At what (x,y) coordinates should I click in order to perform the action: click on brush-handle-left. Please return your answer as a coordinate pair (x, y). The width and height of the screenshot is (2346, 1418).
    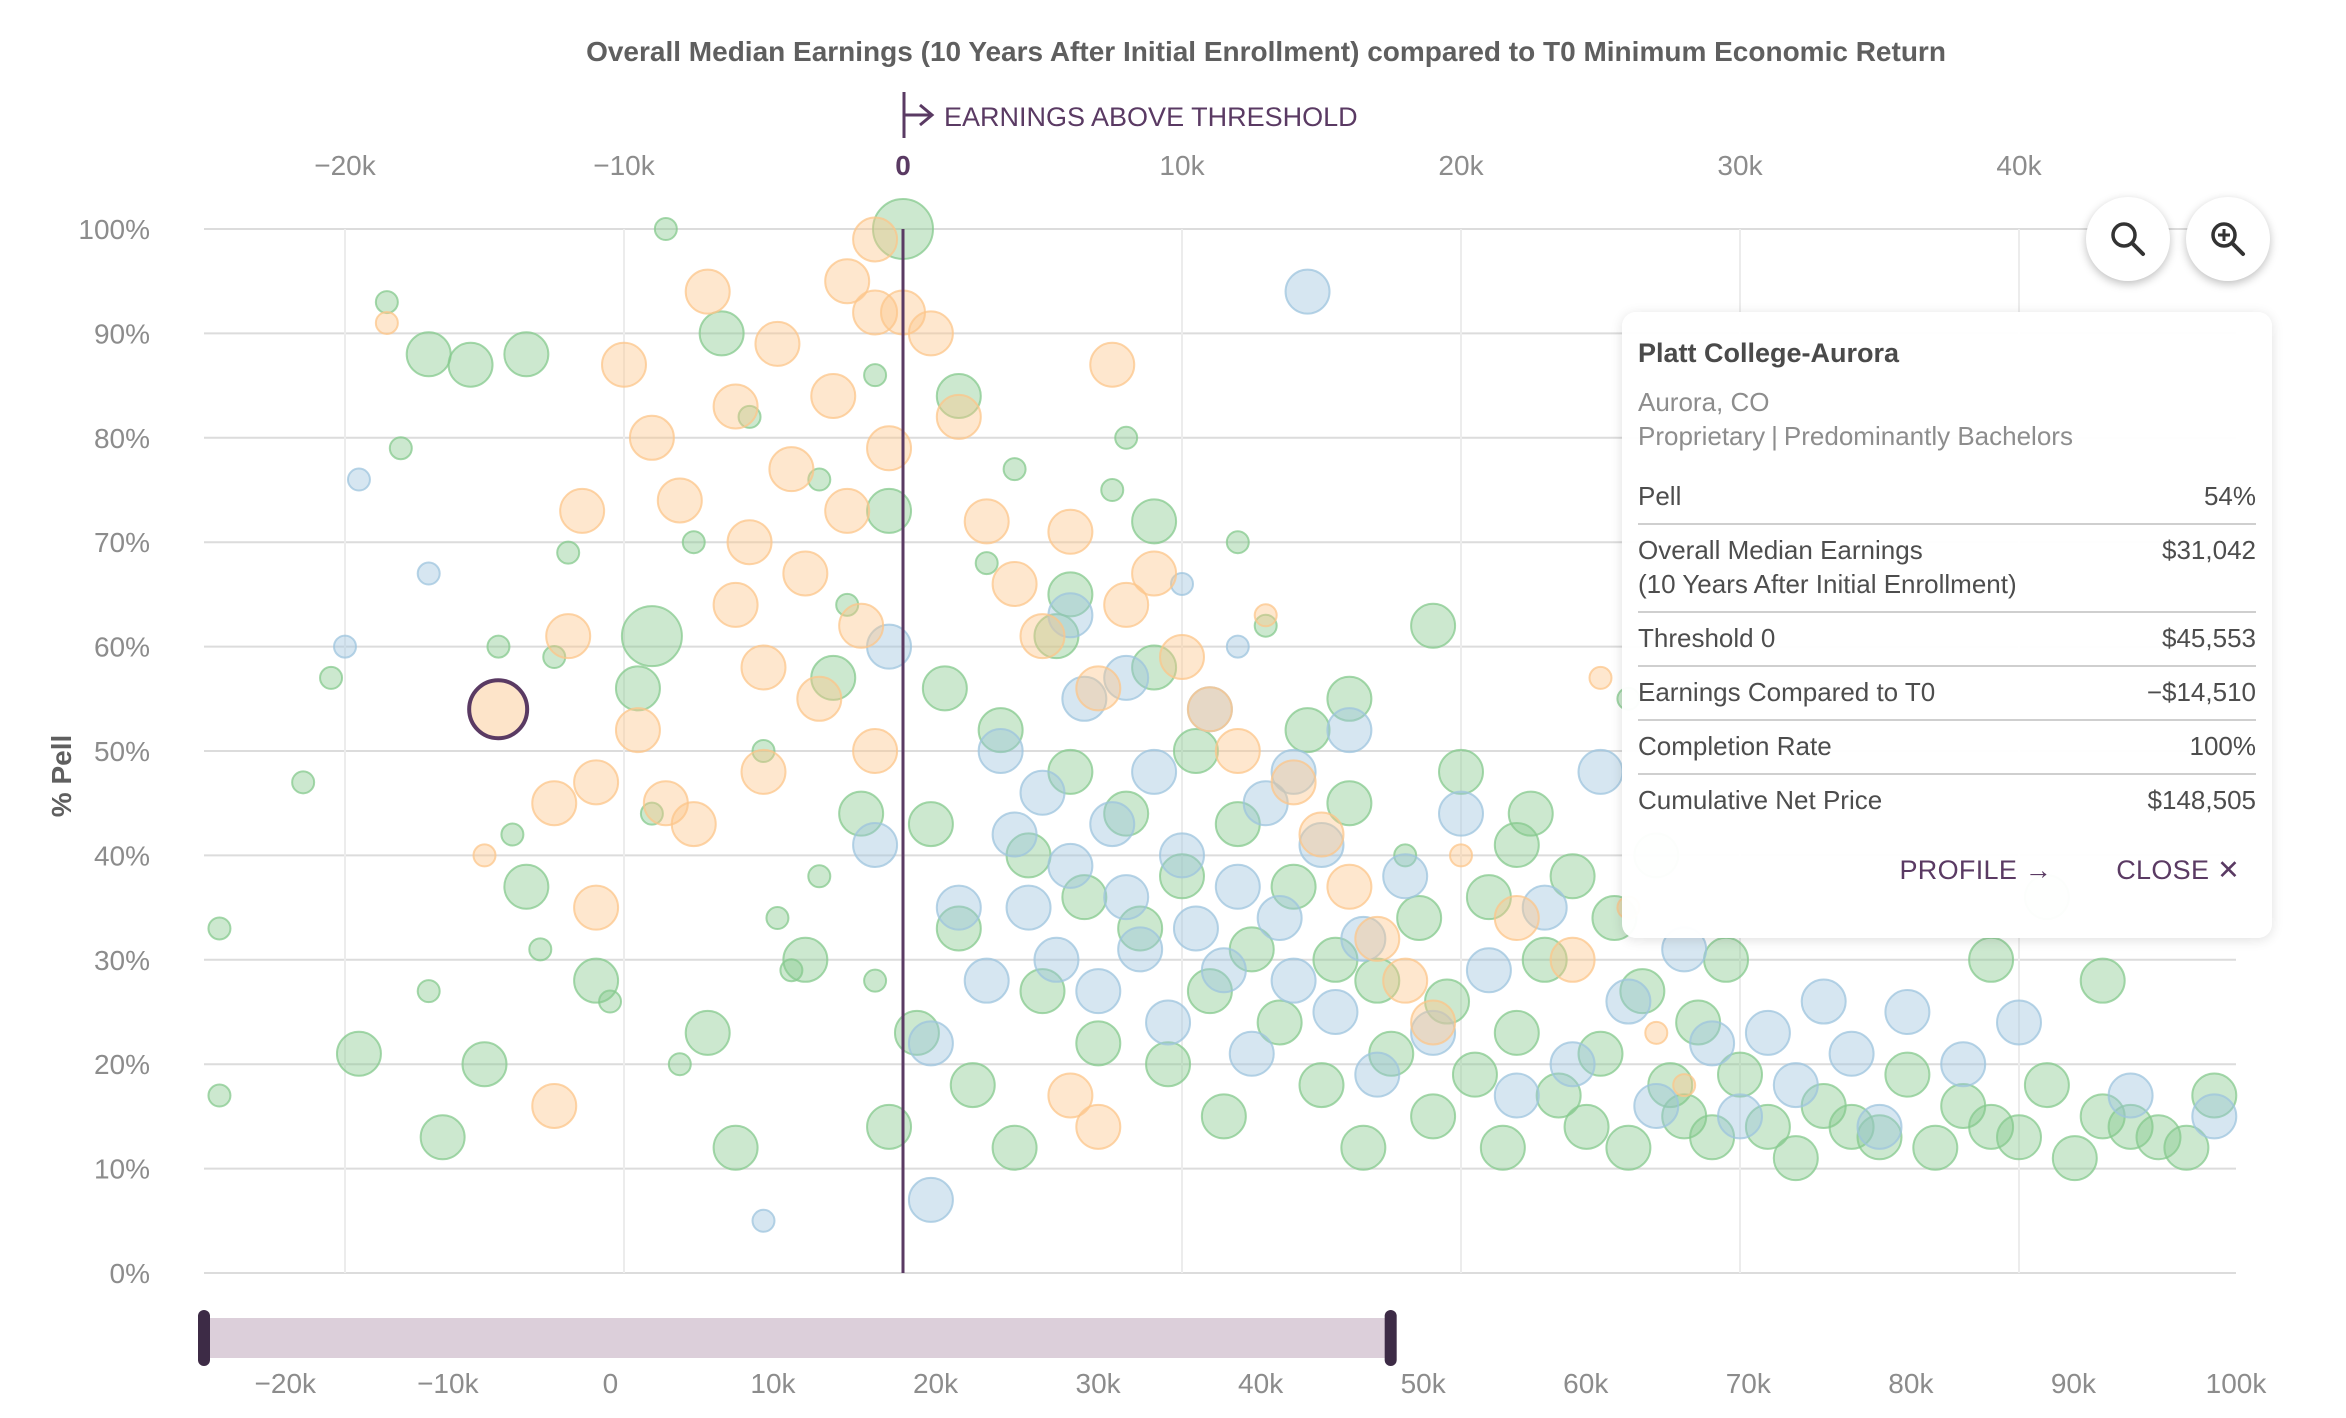
    Looking at the image, I should click on (204, 1338).